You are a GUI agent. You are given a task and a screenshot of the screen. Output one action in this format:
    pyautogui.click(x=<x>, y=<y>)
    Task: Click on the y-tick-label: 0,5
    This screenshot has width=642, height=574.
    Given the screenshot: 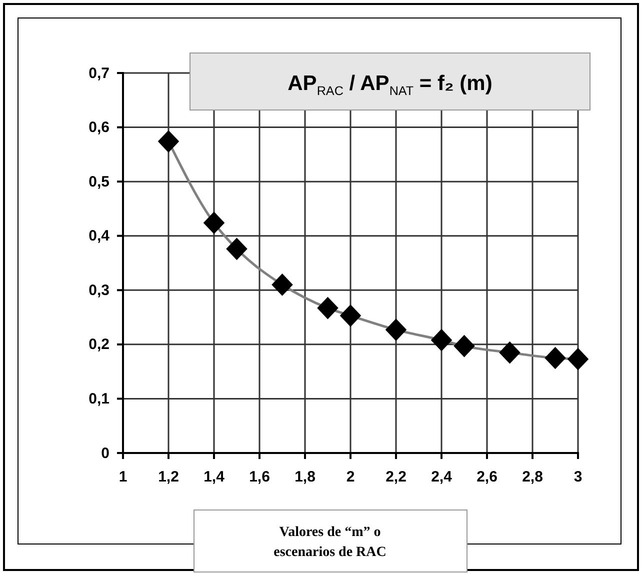 What is the action you would take?
    pyautogui.click(x=99, y=181)
    